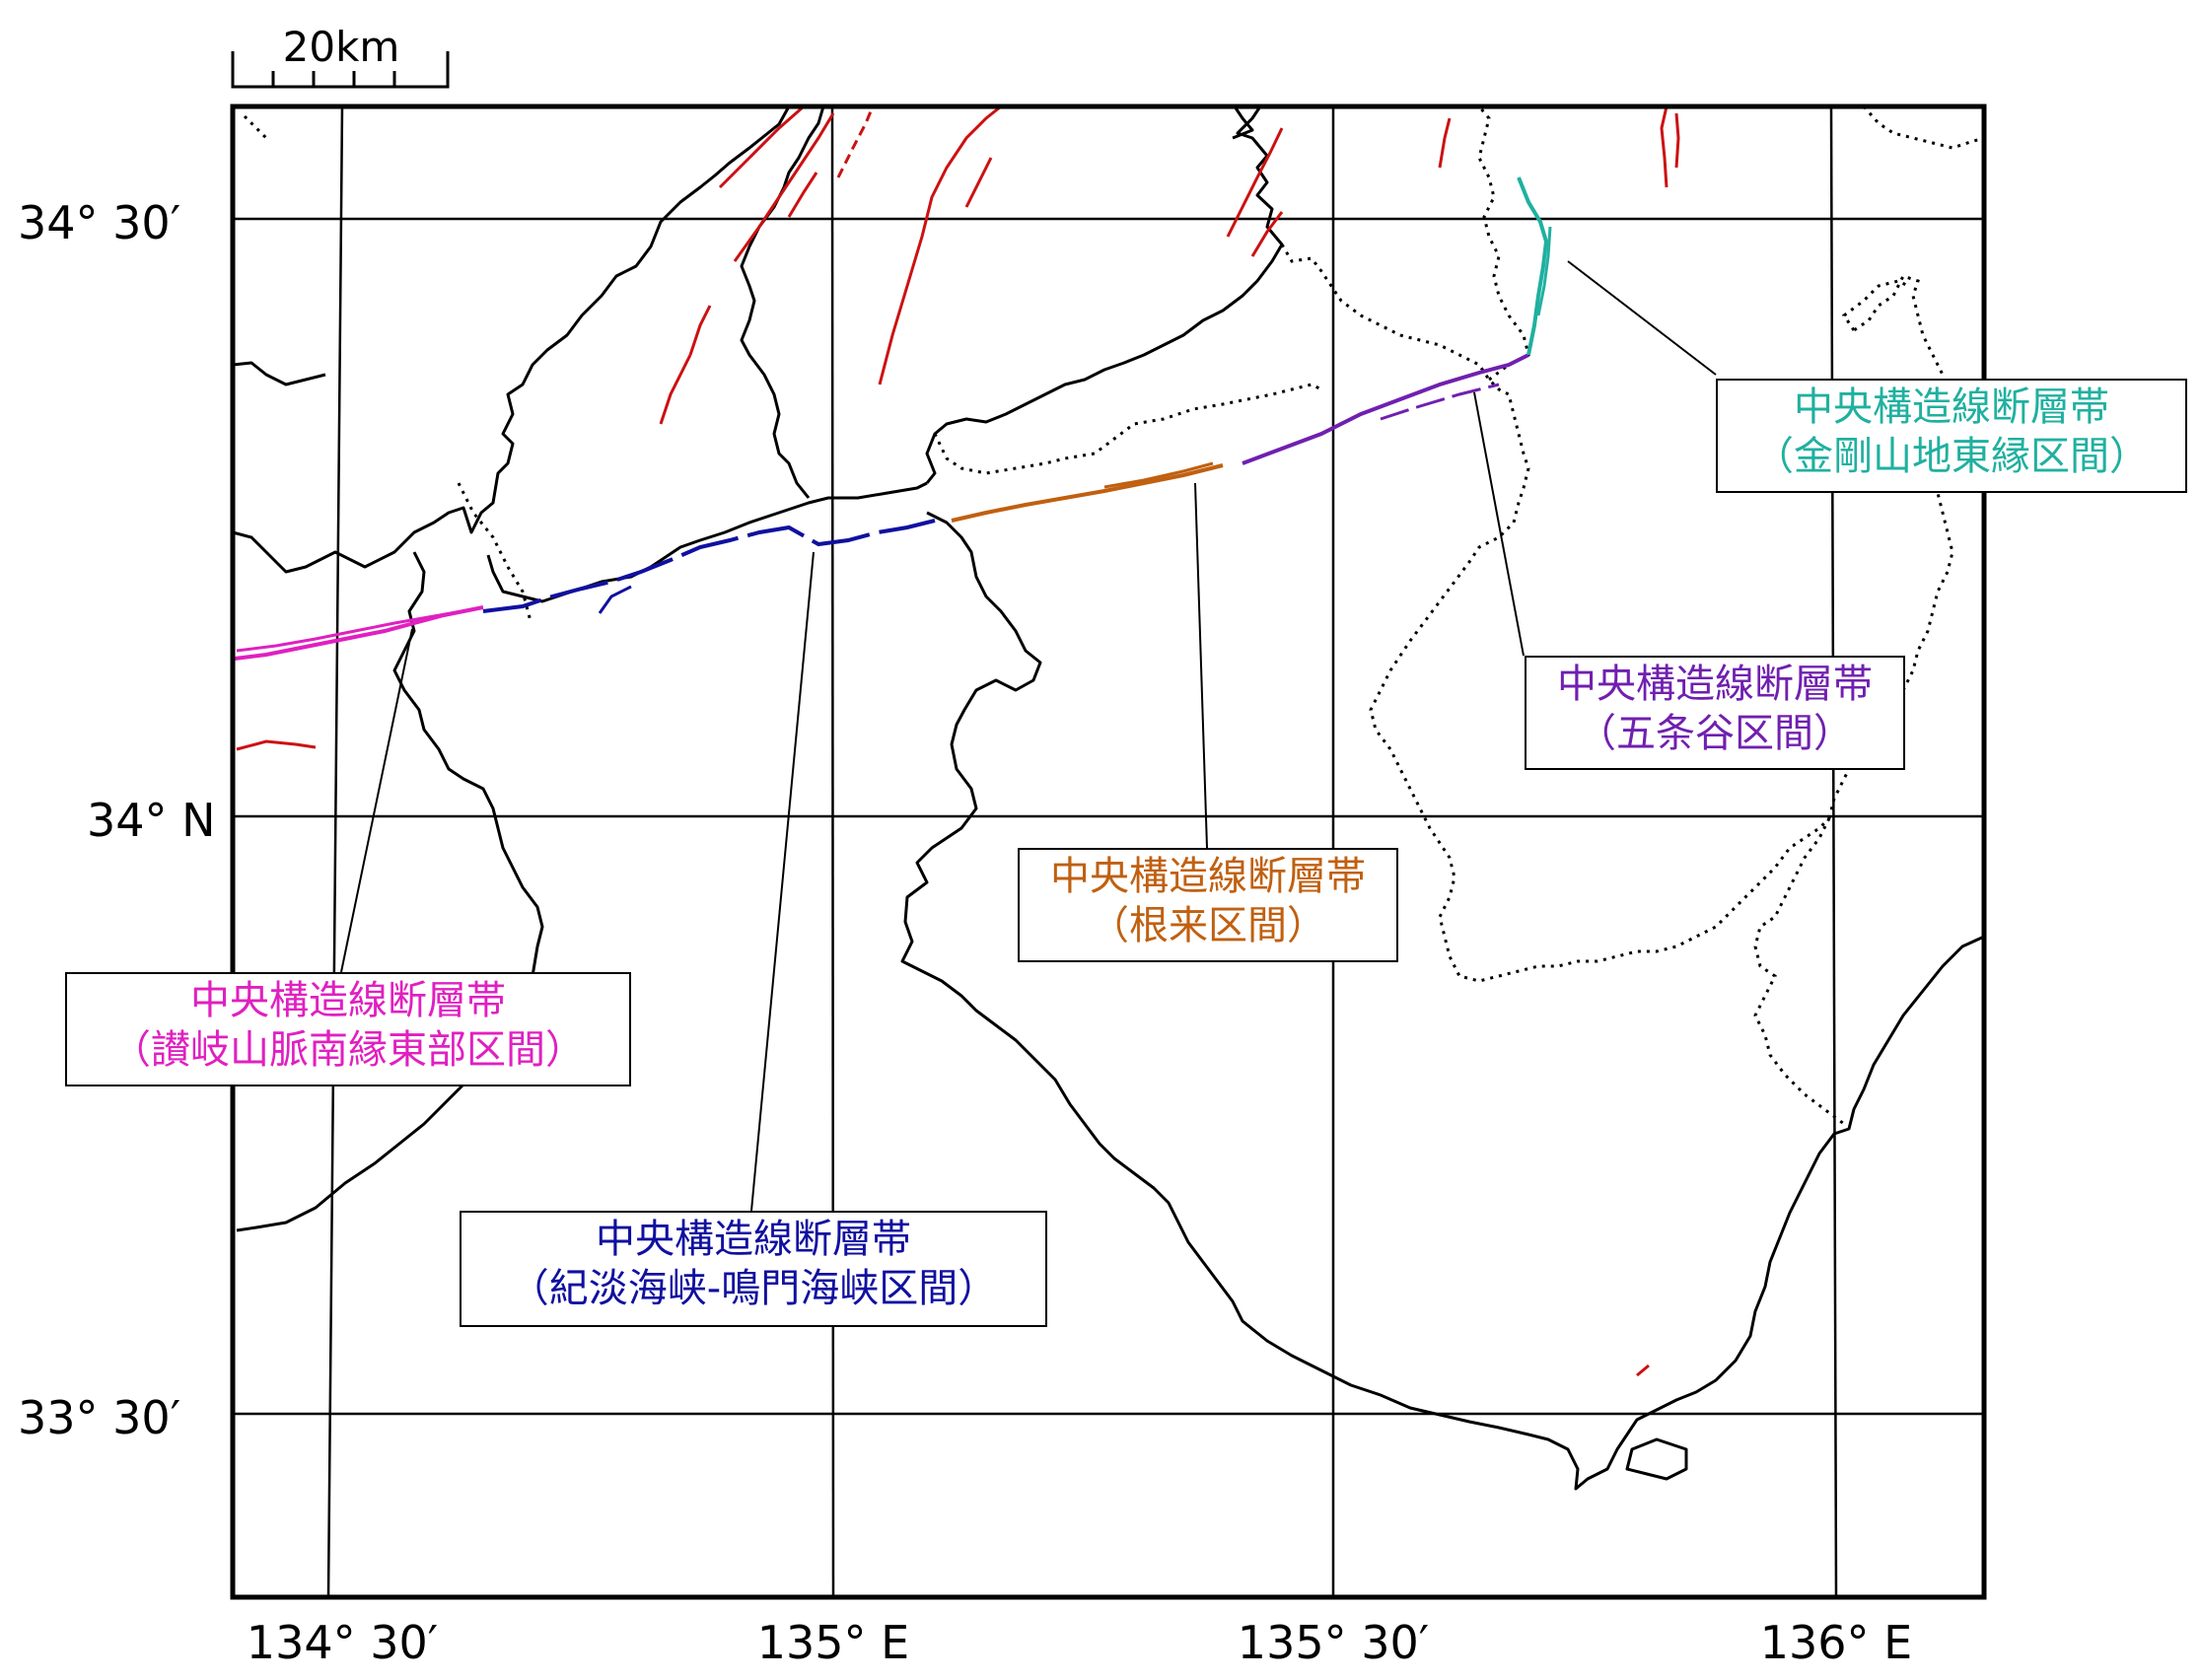 This screenshot has height=1680, width=2201. What do you see at coordinates (1951, 456) in the screenshot?
I see `label-kongo-section: （金剛山地東縁区間）` at bounding box center [1951, 456].